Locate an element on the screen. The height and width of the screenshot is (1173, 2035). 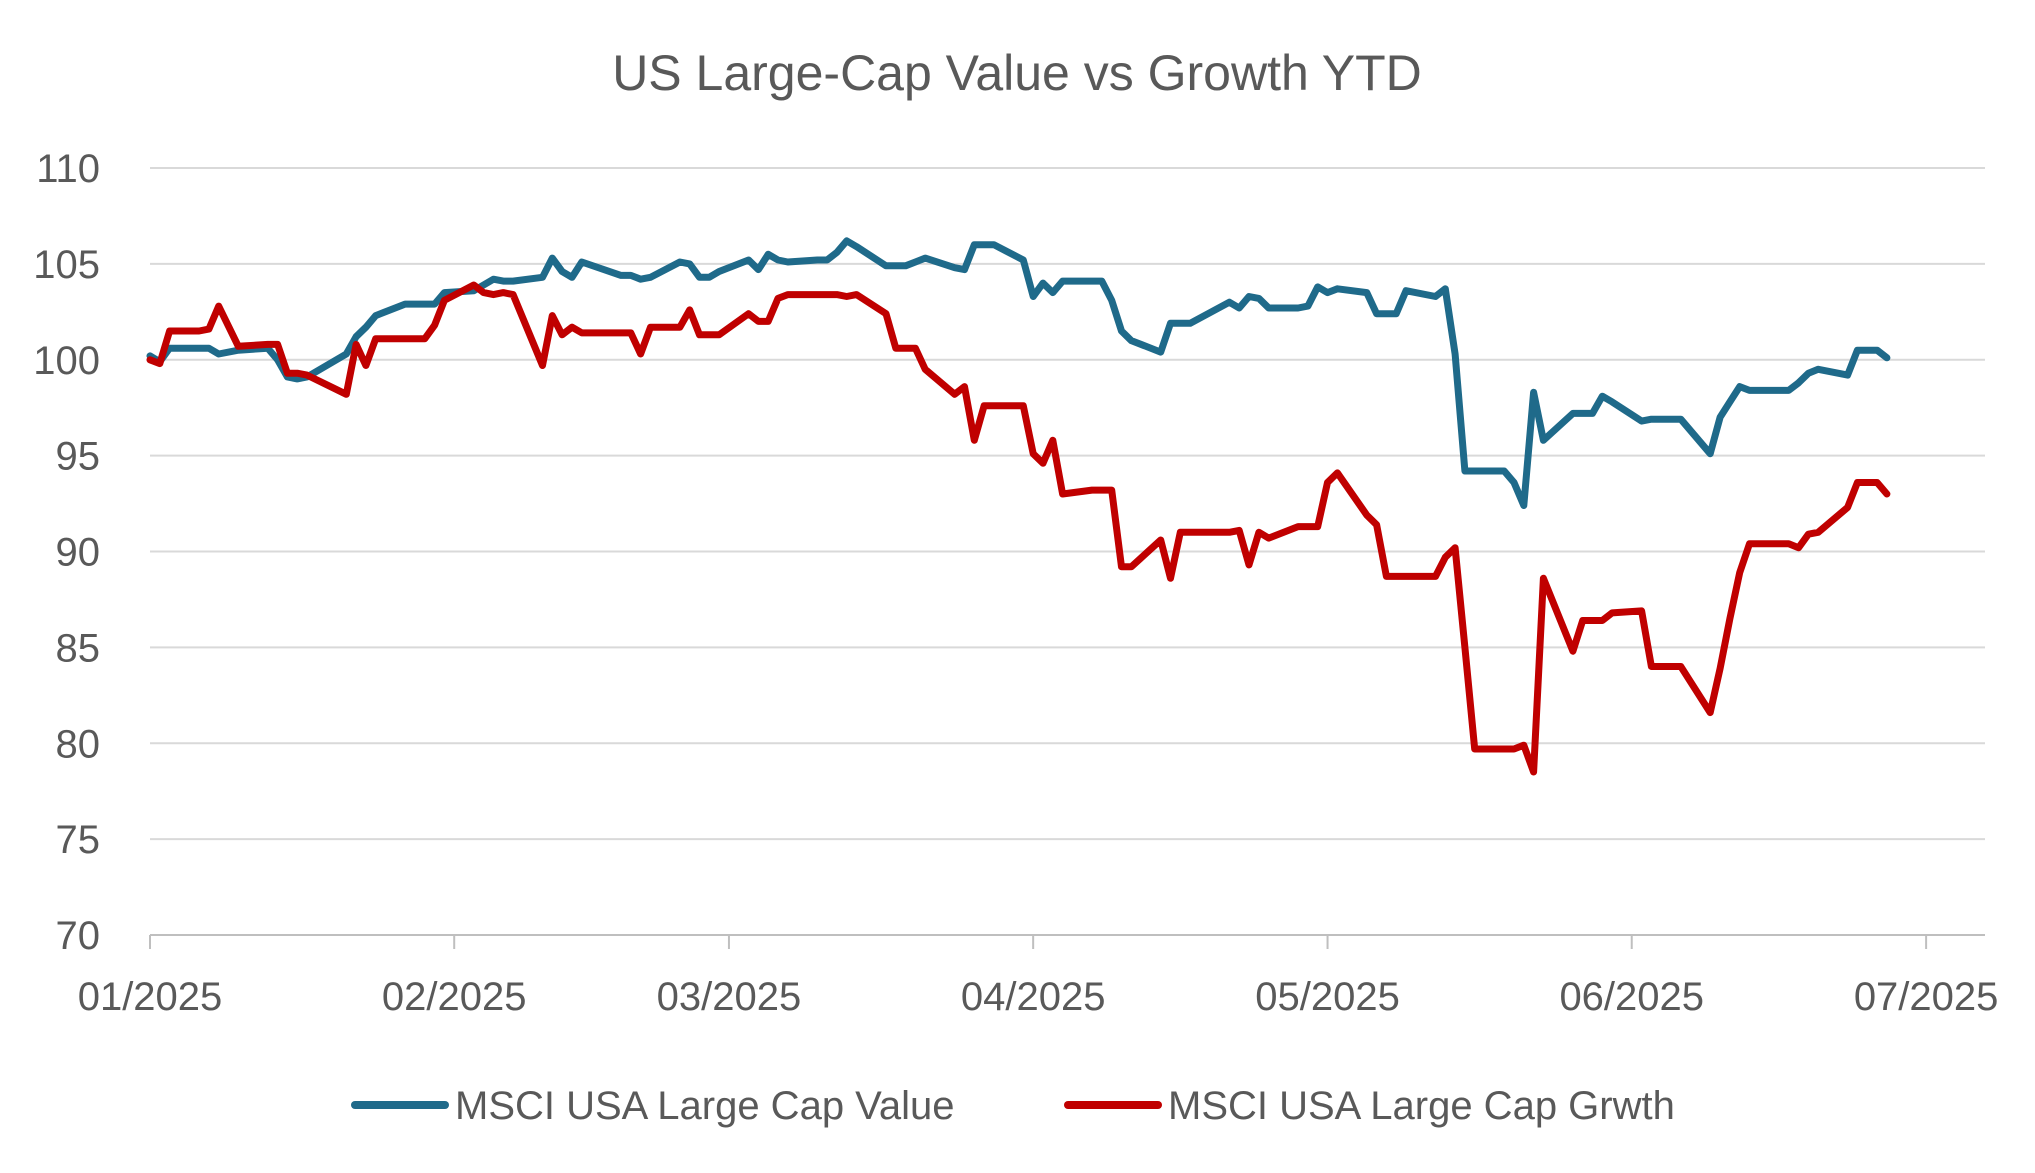
y-tick-label: 110 is located at coordinates (68, 169).